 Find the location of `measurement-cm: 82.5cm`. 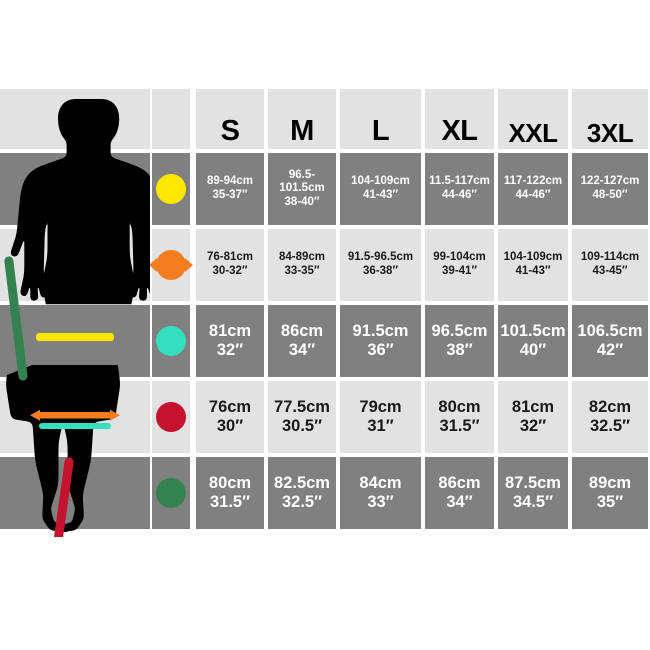

measurement-cm: 82.5cm is located at coordinates (302, 482).